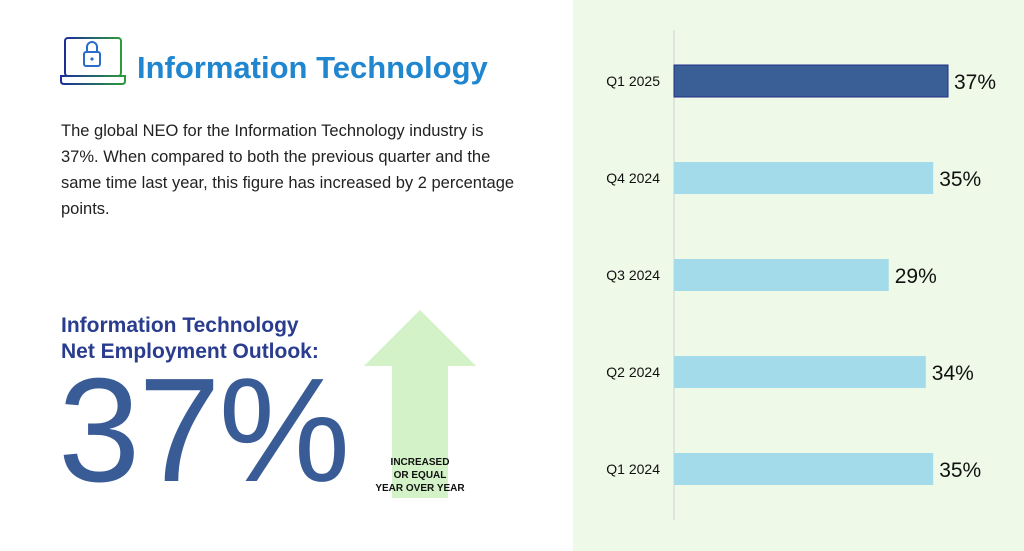  Describe the element at coordinates (916, 276) in the screenshot. I see `data-label: 29%` at that location.